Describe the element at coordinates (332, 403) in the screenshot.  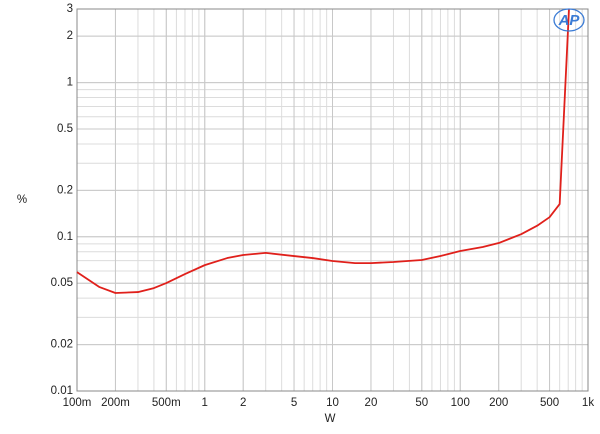
I see `x-tick-label: 10` at that location.